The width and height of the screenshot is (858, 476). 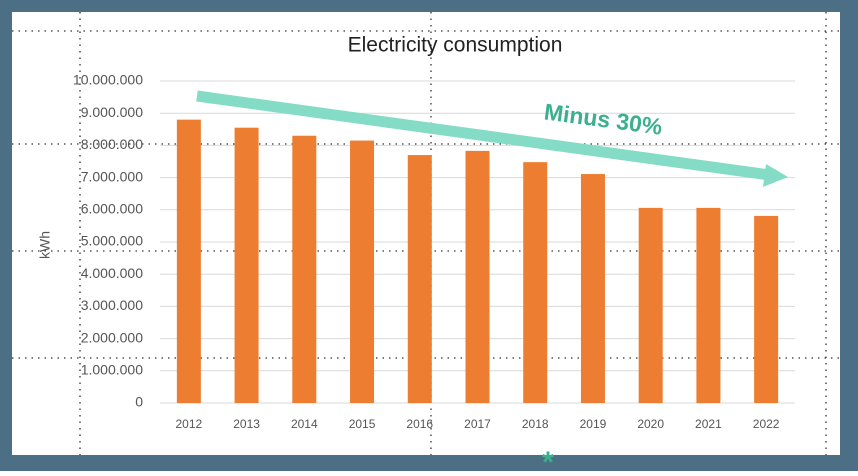 What do you see at coordinates (112, 209) in the screenshot?
I see `y-tick-label: 6.000.000` at bounding box center [112, 209].